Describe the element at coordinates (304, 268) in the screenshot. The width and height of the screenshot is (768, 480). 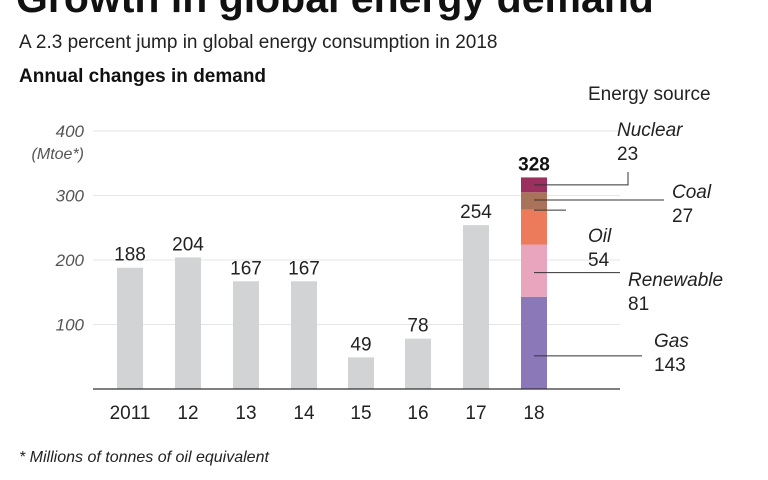
I see `value-label-14: 167` at that location.